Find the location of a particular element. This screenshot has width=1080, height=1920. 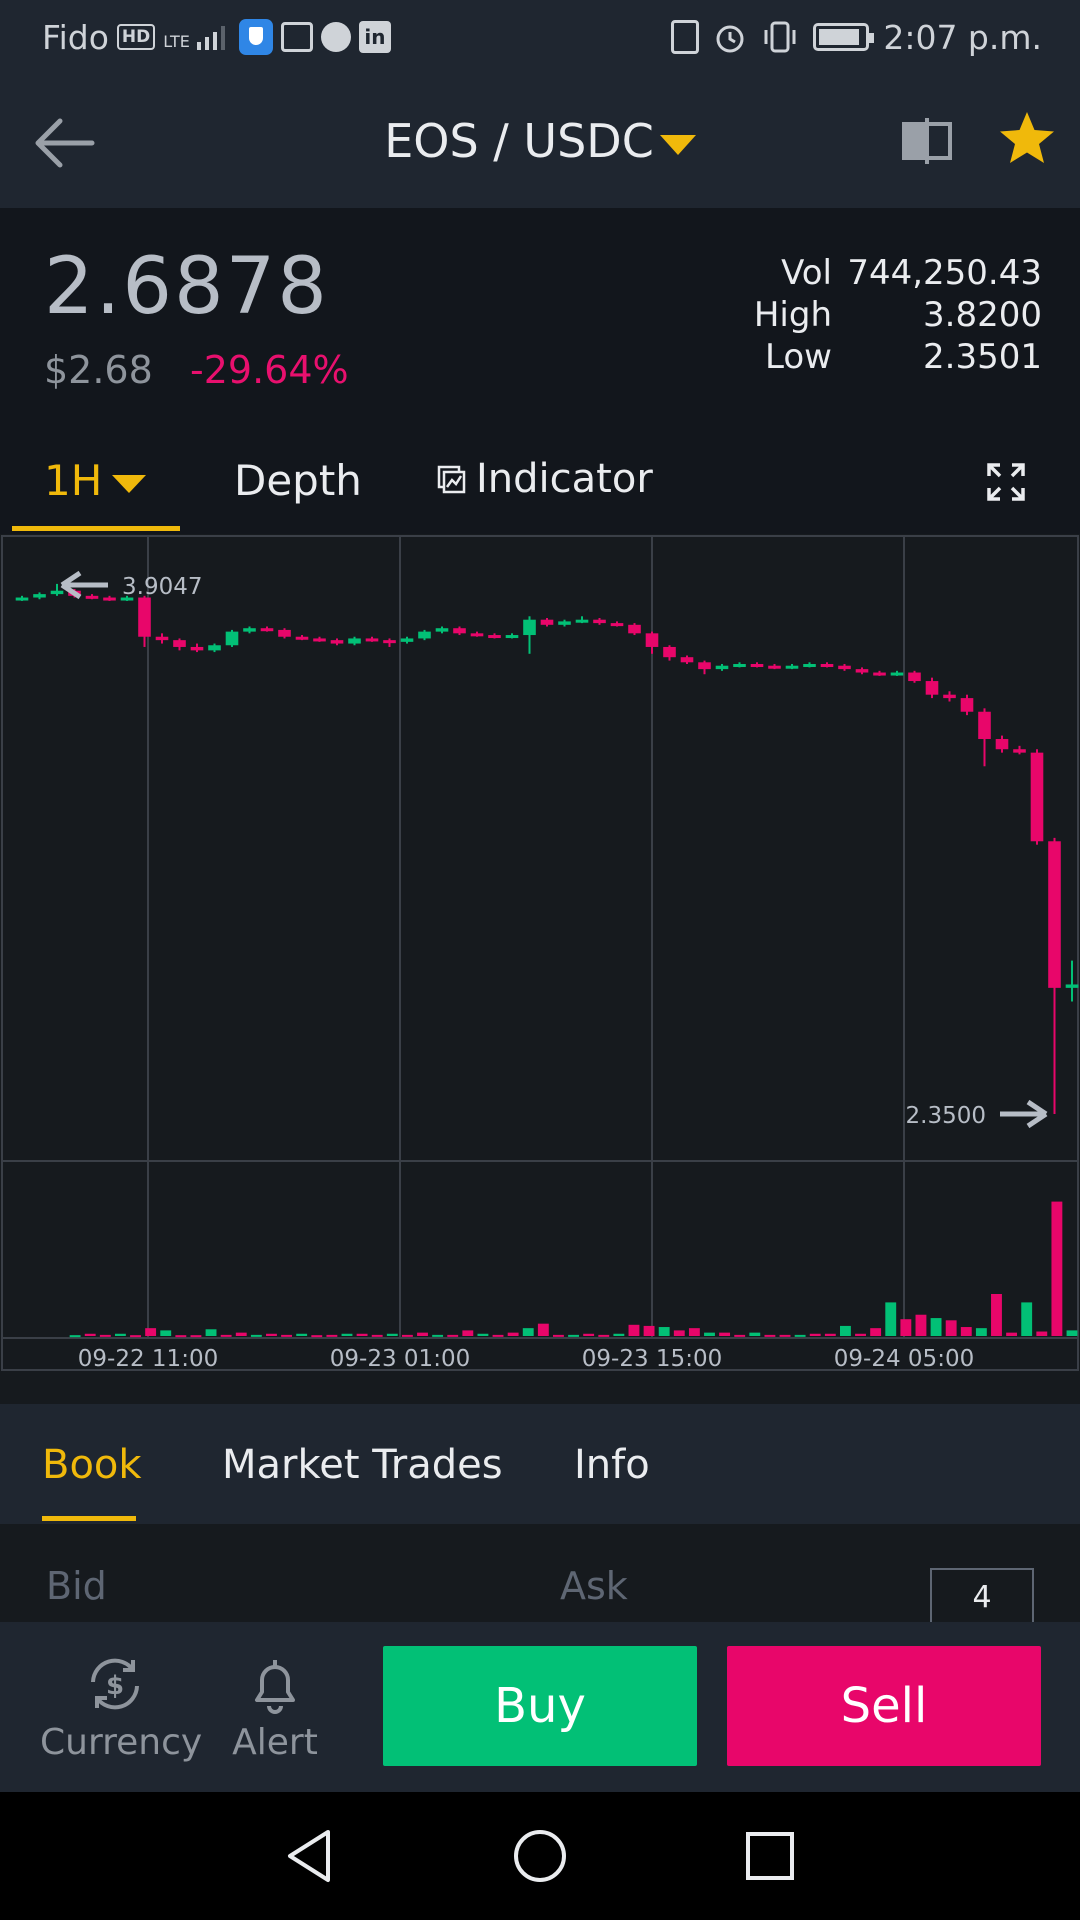

indicator-icon is located at coordinates (451, 479).